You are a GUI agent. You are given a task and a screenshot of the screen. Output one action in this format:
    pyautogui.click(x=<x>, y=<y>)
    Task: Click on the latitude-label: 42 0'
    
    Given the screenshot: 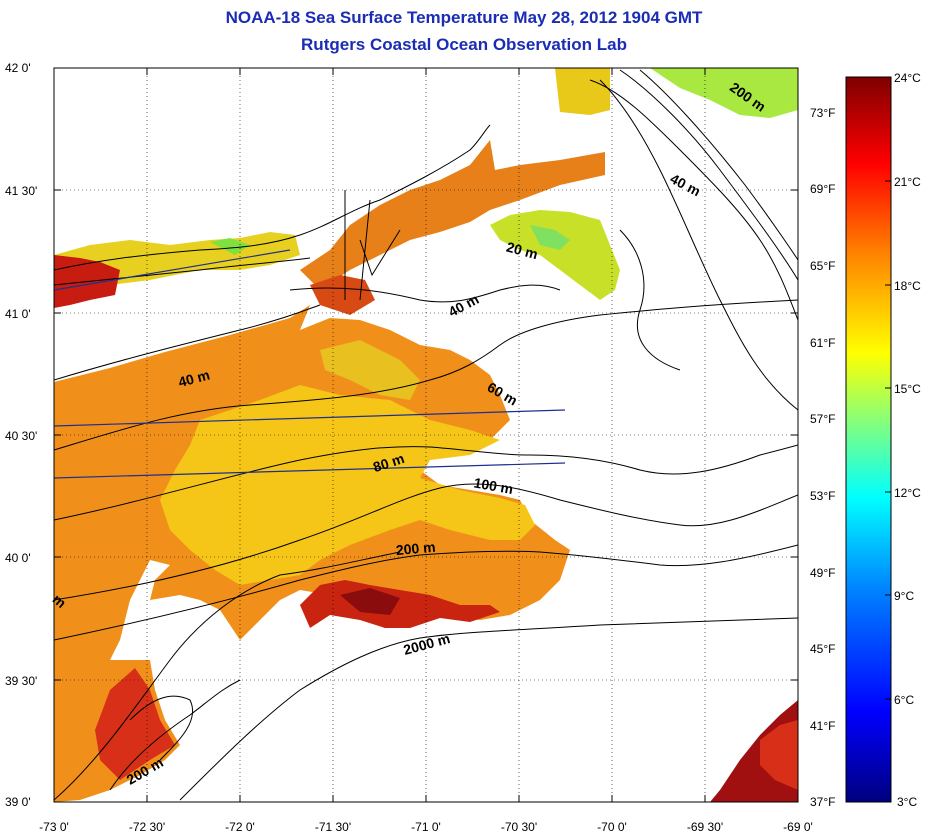 What is the action you would take?
    pyautogui.click(x=18, y=68)
    